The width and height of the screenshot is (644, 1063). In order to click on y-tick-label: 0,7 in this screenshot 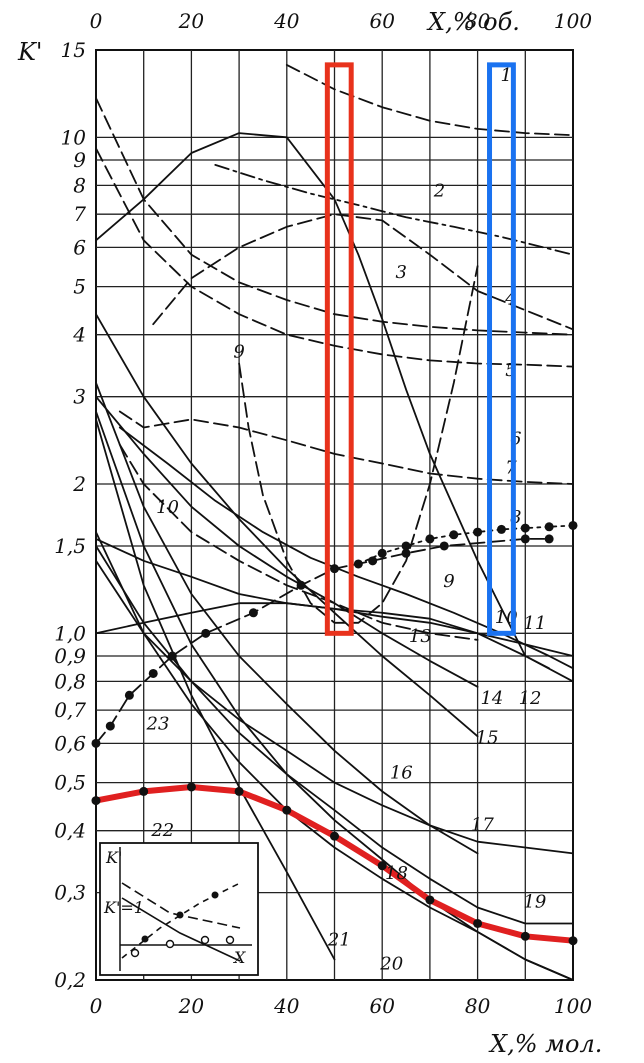, I will do `click(70, 710)`.